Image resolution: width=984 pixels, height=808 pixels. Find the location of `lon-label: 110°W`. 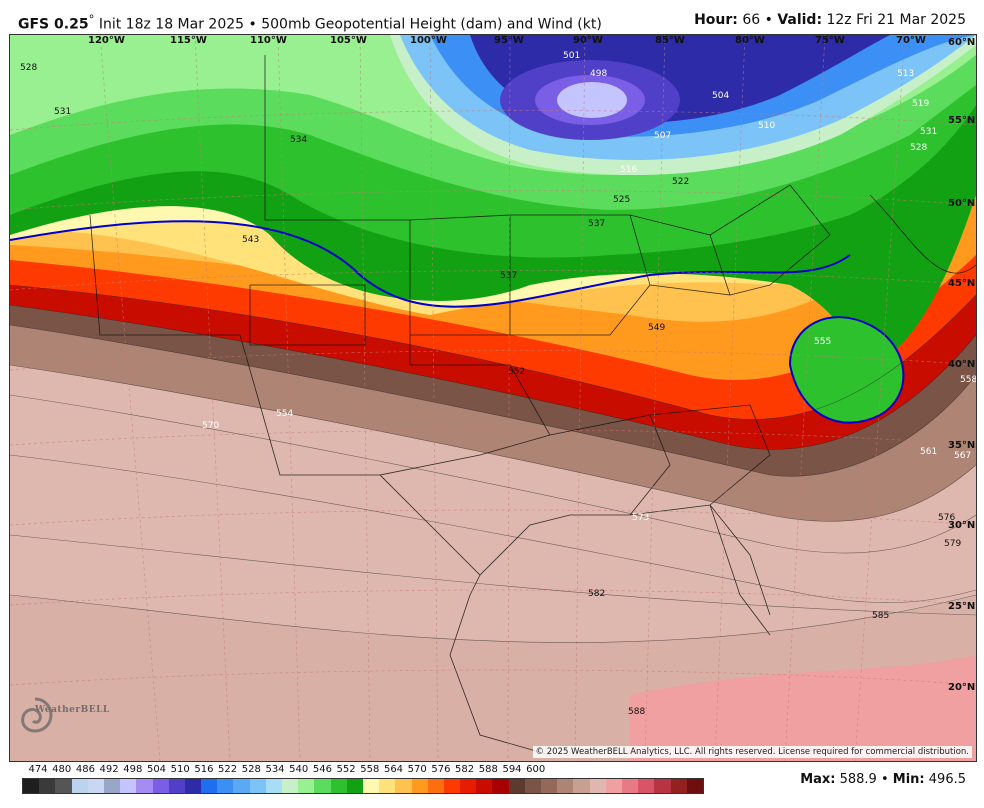

lon-label: 110°W is located at coordinates (268, 40).